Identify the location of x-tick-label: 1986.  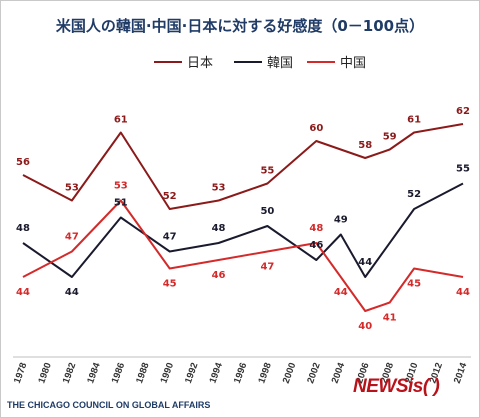
(119, 373).